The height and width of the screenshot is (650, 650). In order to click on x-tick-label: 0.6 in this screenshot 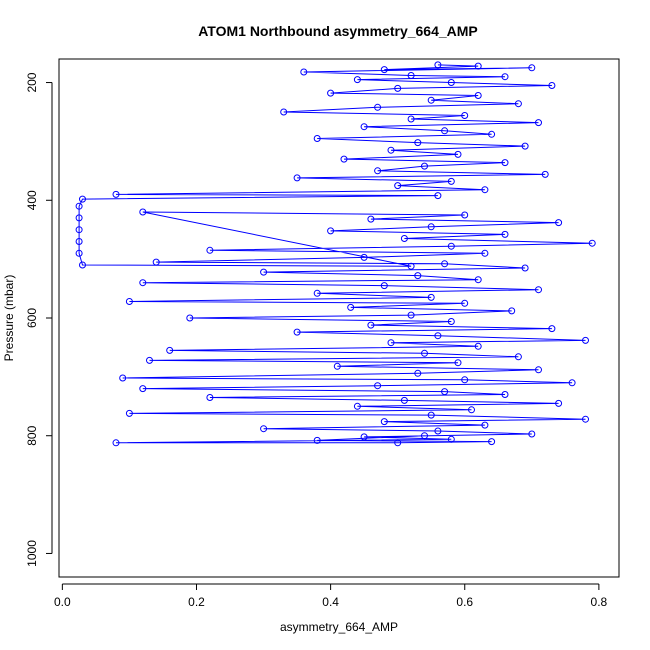, I will do `click(464, 602)`.